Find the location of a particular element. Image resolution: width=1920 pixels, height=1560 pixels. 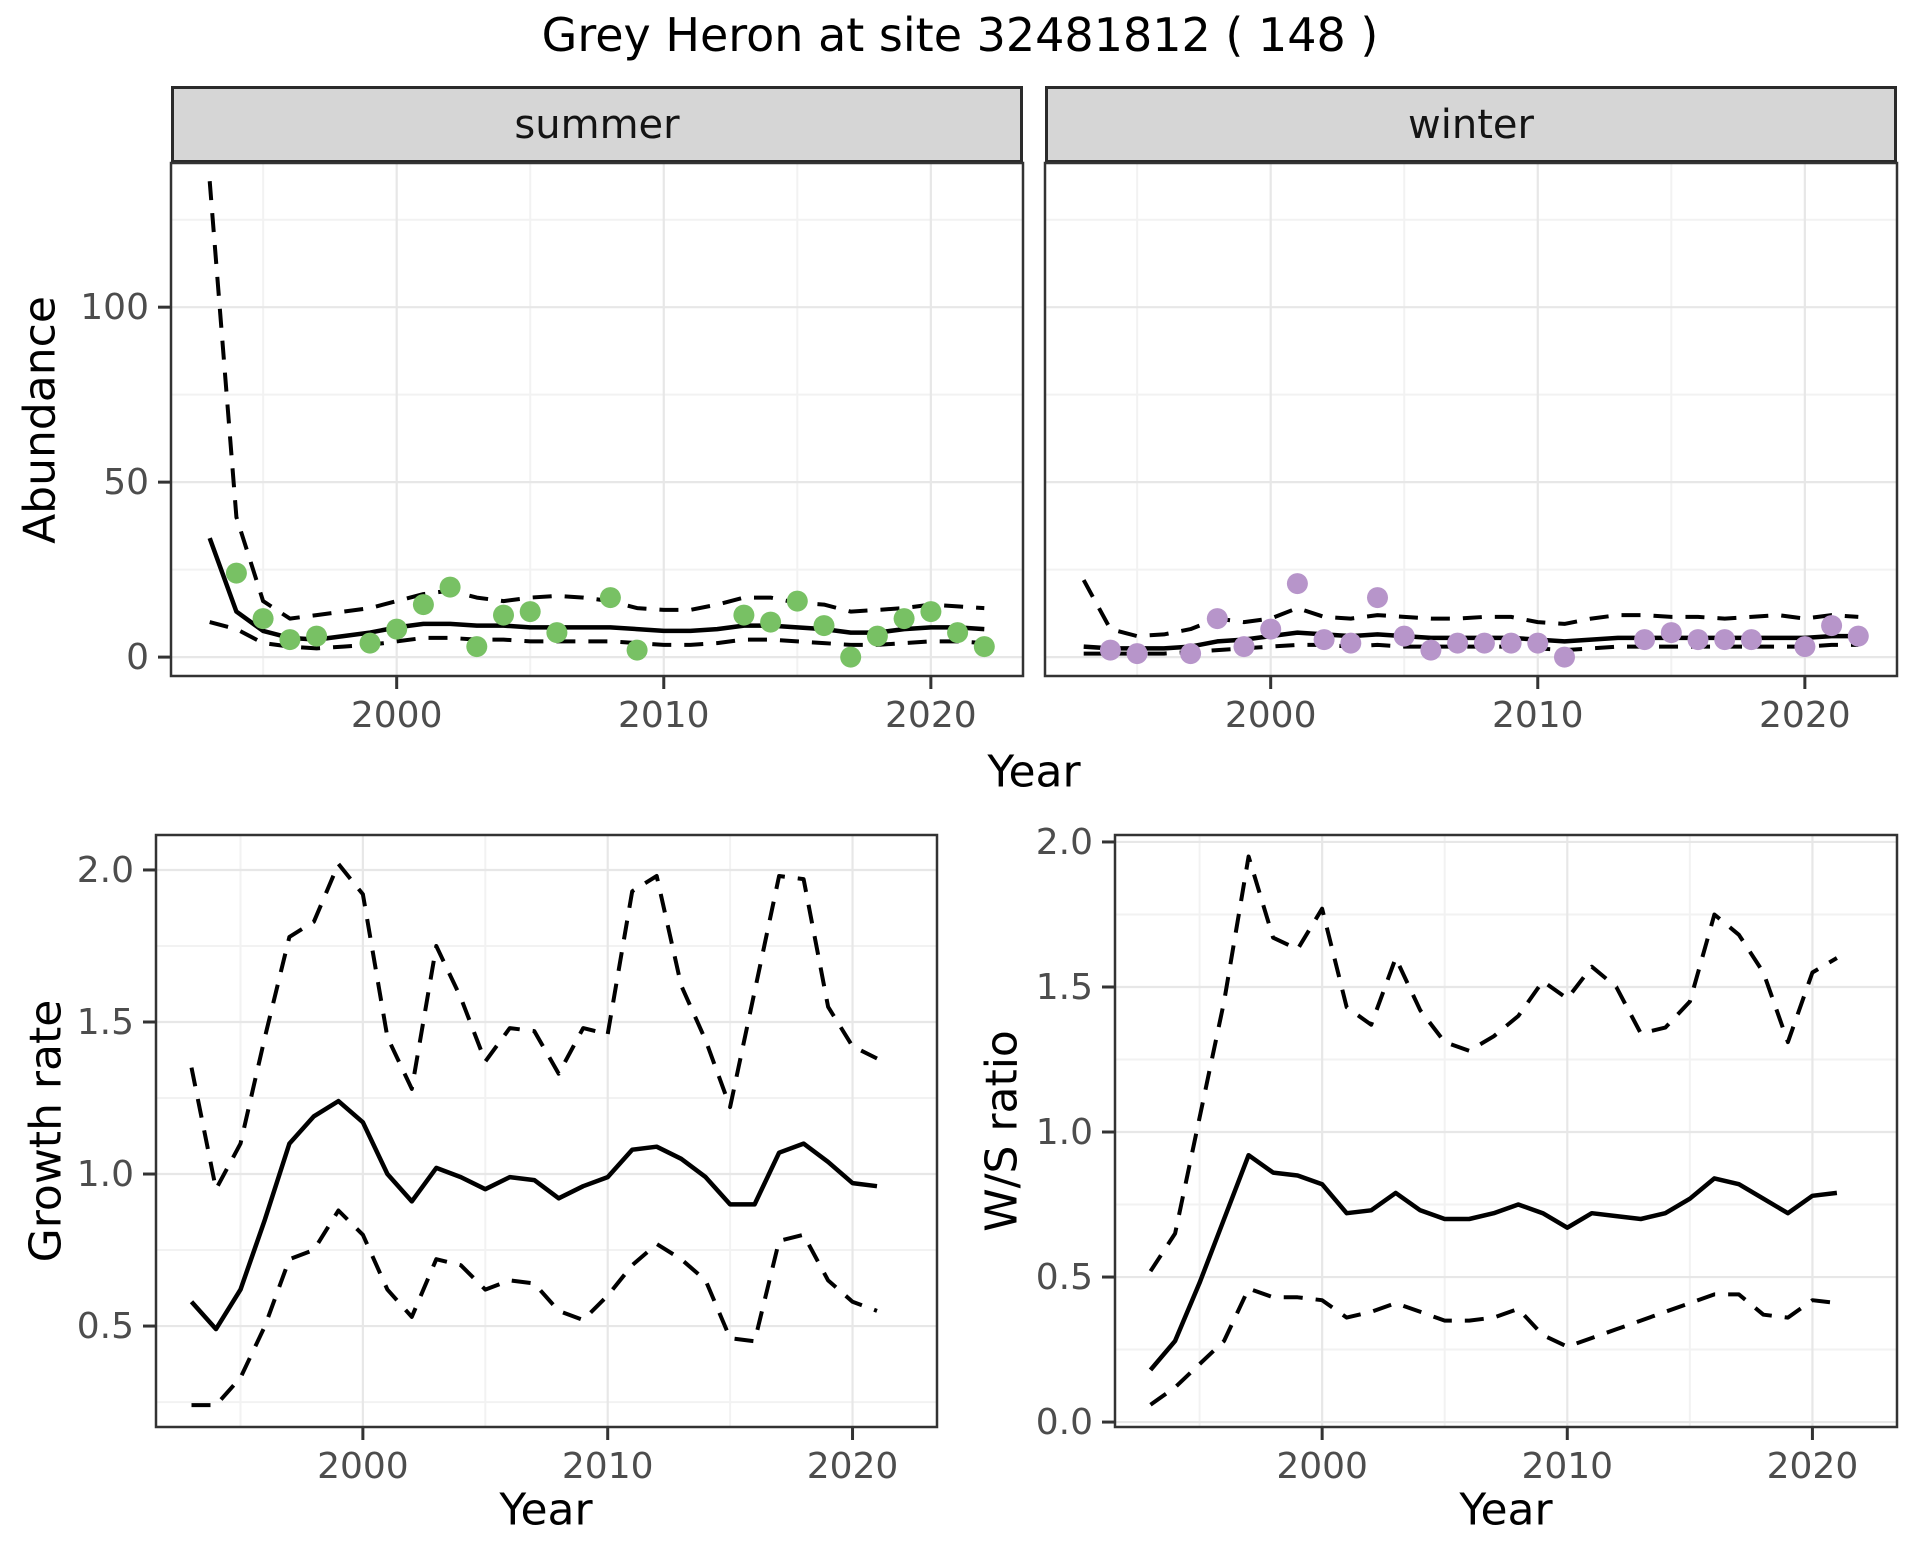

y-tick-label: 0.0 is located at coordinates (1064, 1422).